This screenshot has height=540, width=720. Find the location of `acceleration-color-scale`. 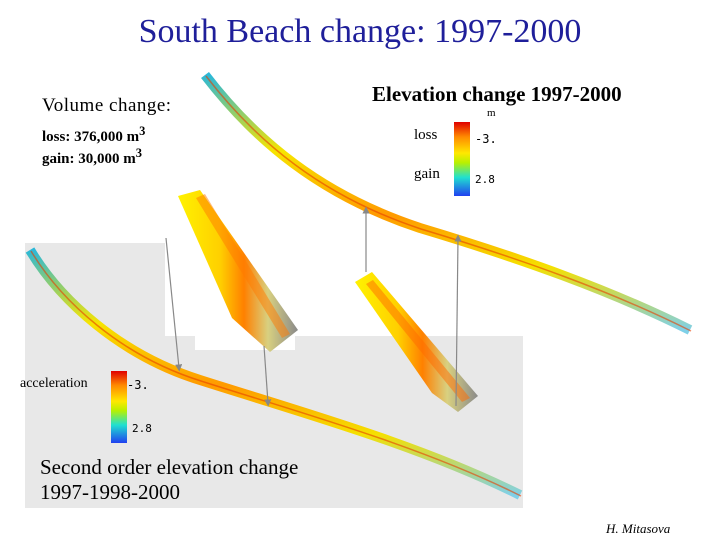

acceleration-color-scale is located at coordinates (119, 407).